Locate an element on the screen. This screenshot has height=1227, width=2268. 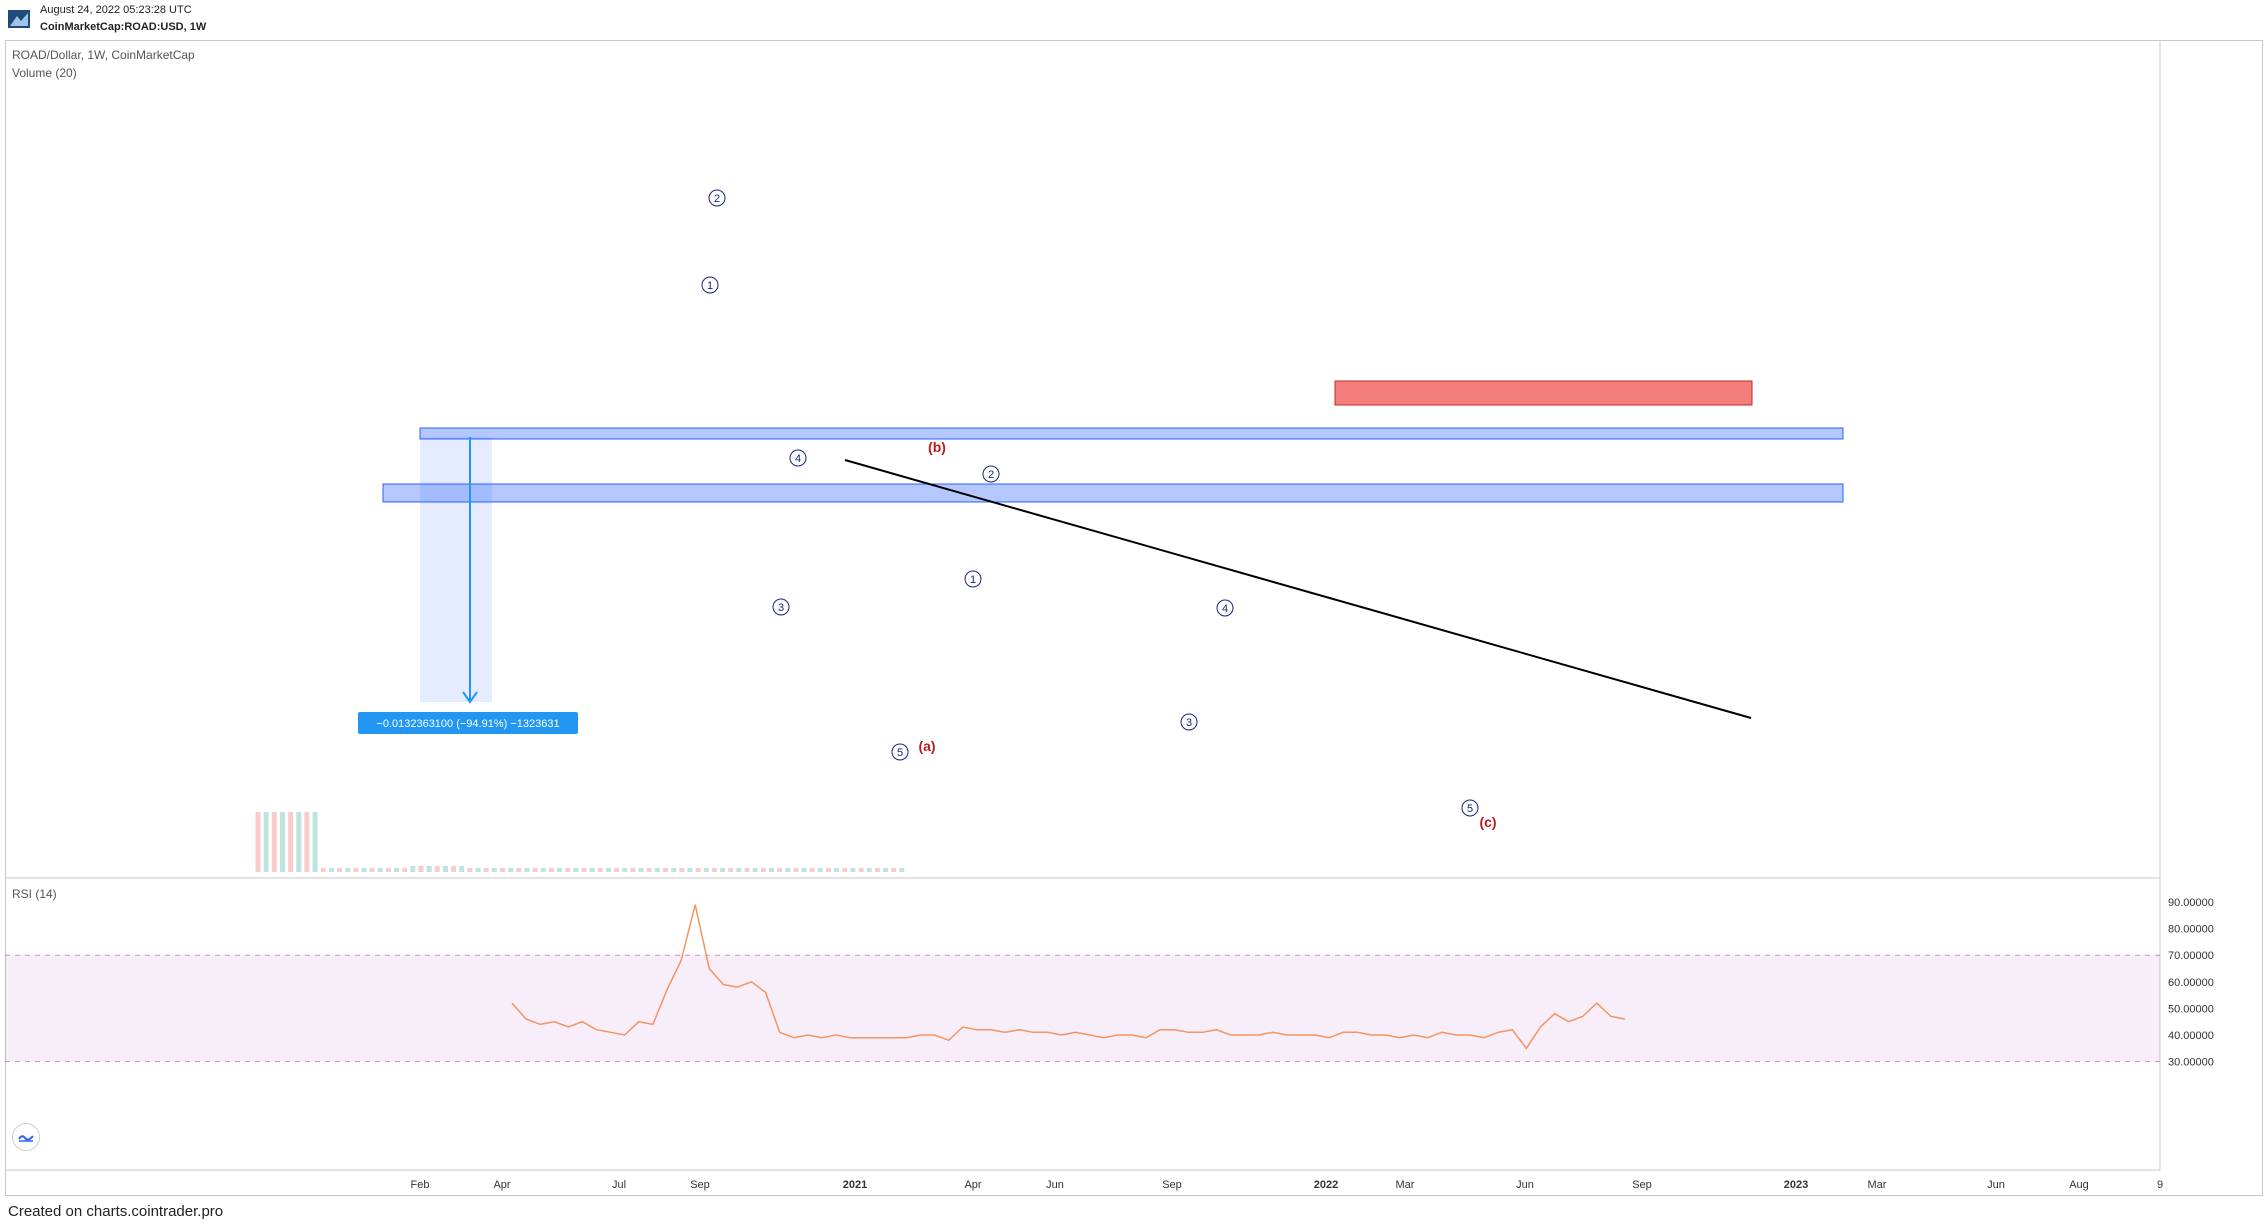
header-symbol: CoinMarketCap:ROAD:USD, 1W is located at coordinates (123, 27).